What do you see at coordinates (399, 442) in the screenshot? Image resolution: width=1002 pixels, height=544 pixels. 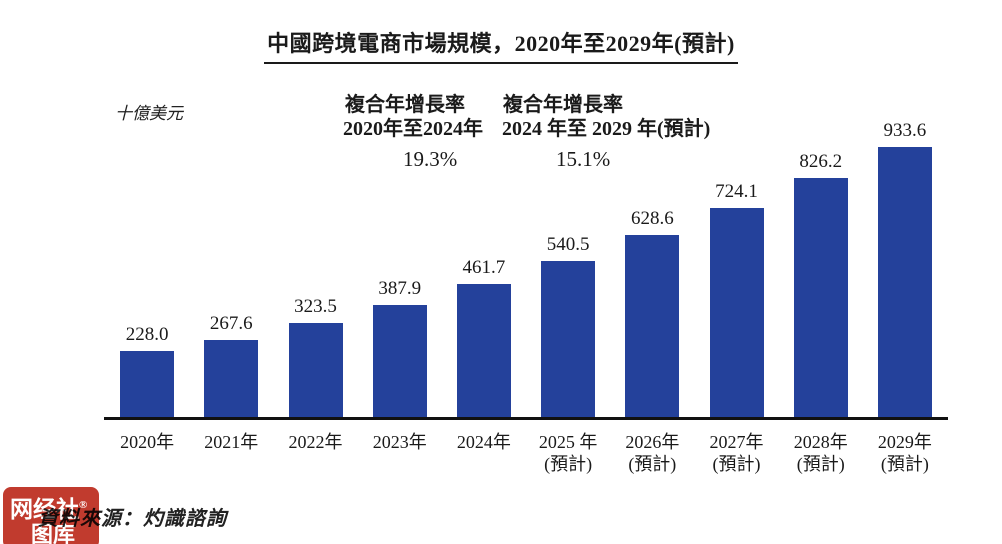 I see `x-axis-label: 2023年` at bounding box center [399, 442].